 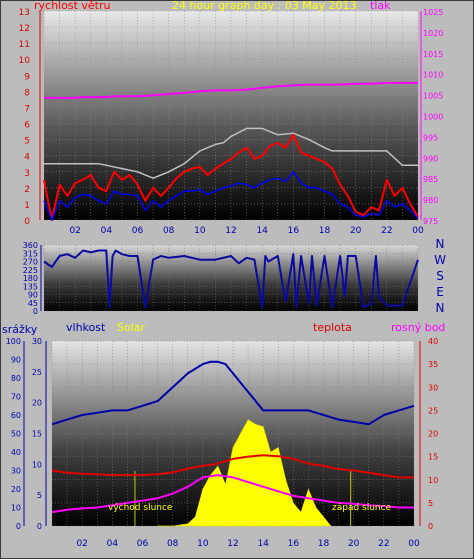 I want to click on chart-title: 24 hour graph day : 03 May 2013, so click(x=264, y=6).